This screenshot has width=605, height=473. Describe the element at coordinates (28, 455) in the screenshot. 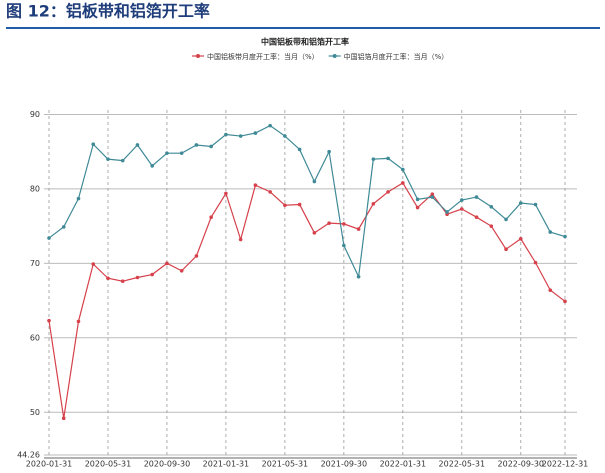

I see `y-tick-label: 44.26` at that location.